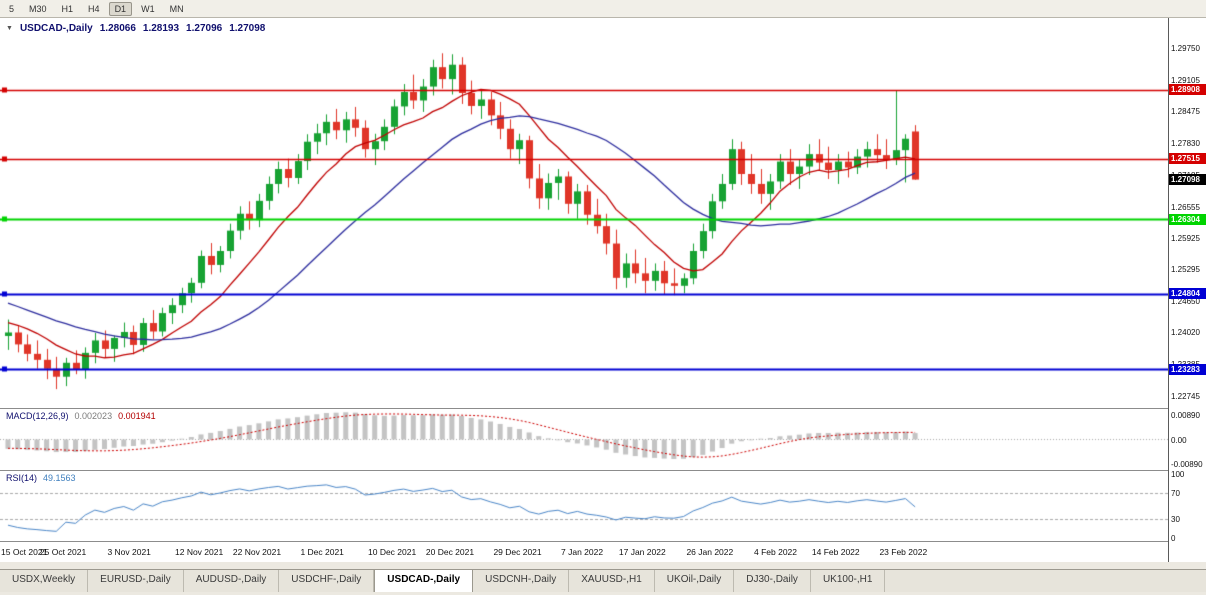  I want to click on timeframe-button-d1: D1, so click(120, 8).